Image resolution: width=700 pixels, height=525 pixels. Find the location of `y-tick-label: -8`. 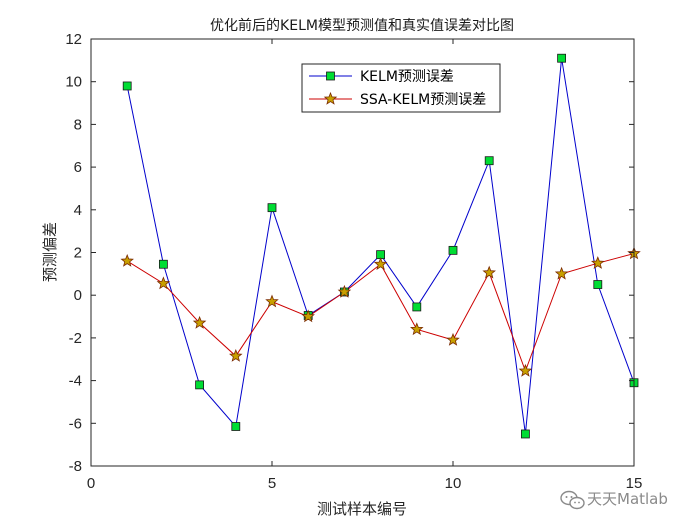

y-tick-label: -8 is located at coordinates (75, 466).